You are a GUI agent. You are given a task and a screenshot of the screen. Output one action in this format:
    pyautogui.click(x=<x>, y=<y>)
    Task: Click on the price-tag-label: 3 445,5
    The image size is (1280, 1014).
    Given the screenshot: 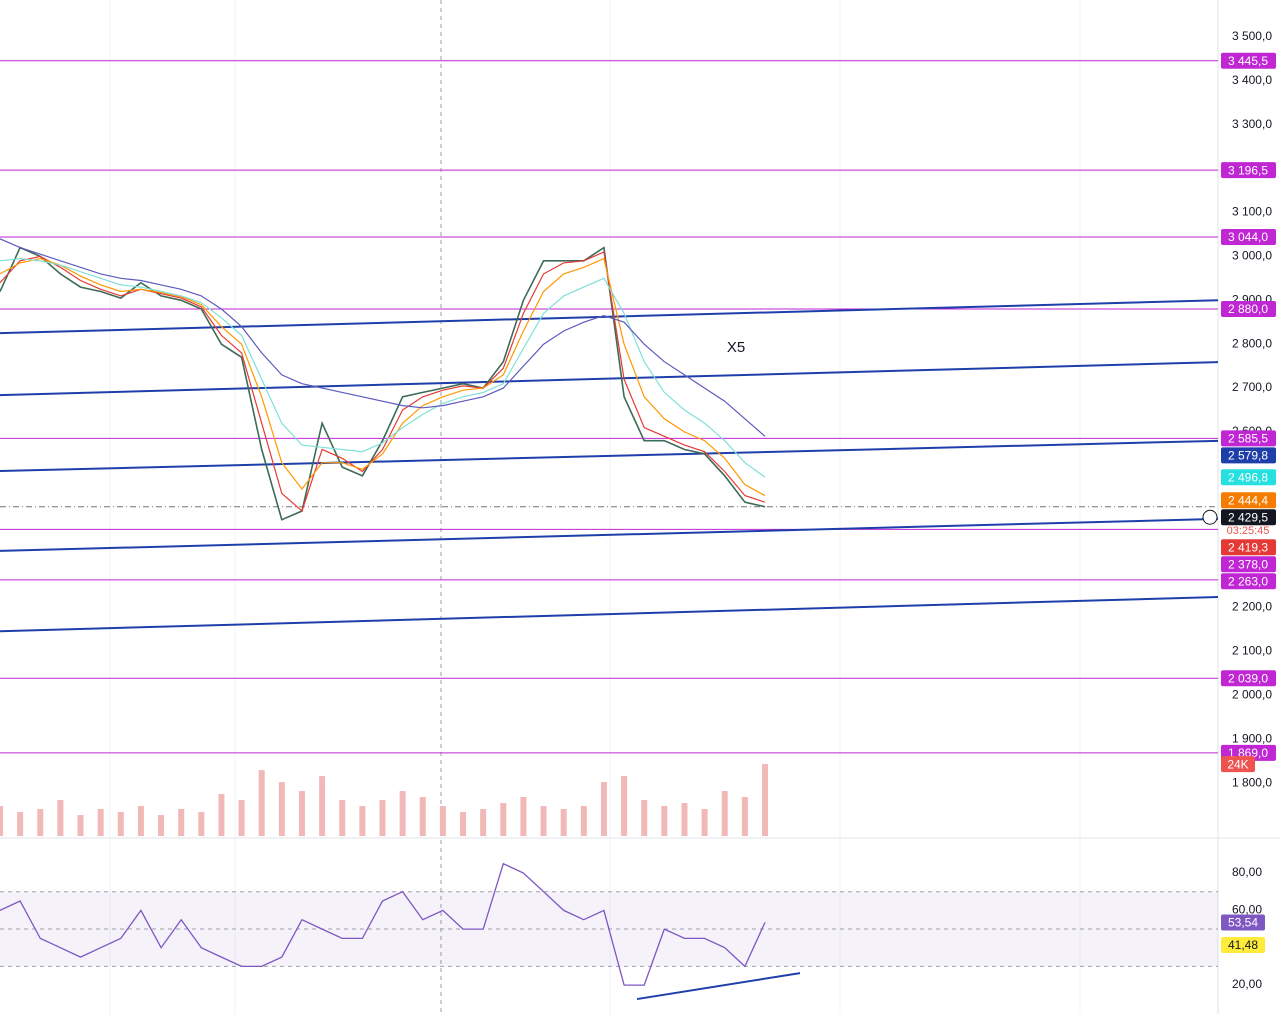 What is the action you would take?
    pyautogui.click(x=1248, y=61)
    